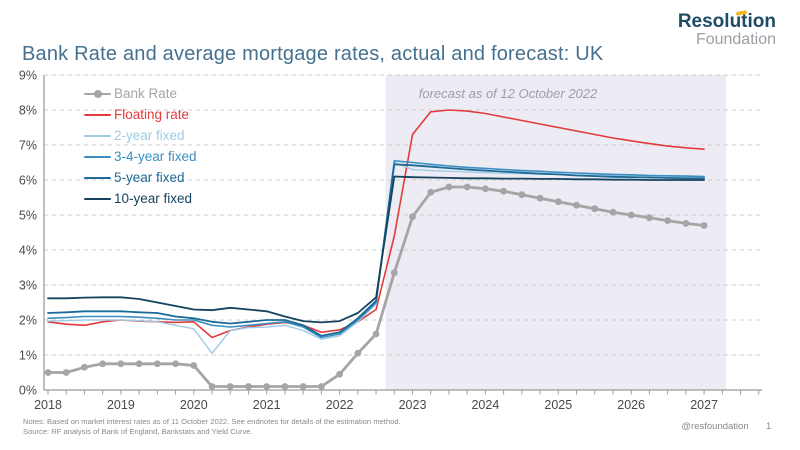 The width and height of the screenshot is (800, 450). Describe the element at coordinates (28, 321) in the screenshot. I see `y-axis-tick-label: 2%` at that location.